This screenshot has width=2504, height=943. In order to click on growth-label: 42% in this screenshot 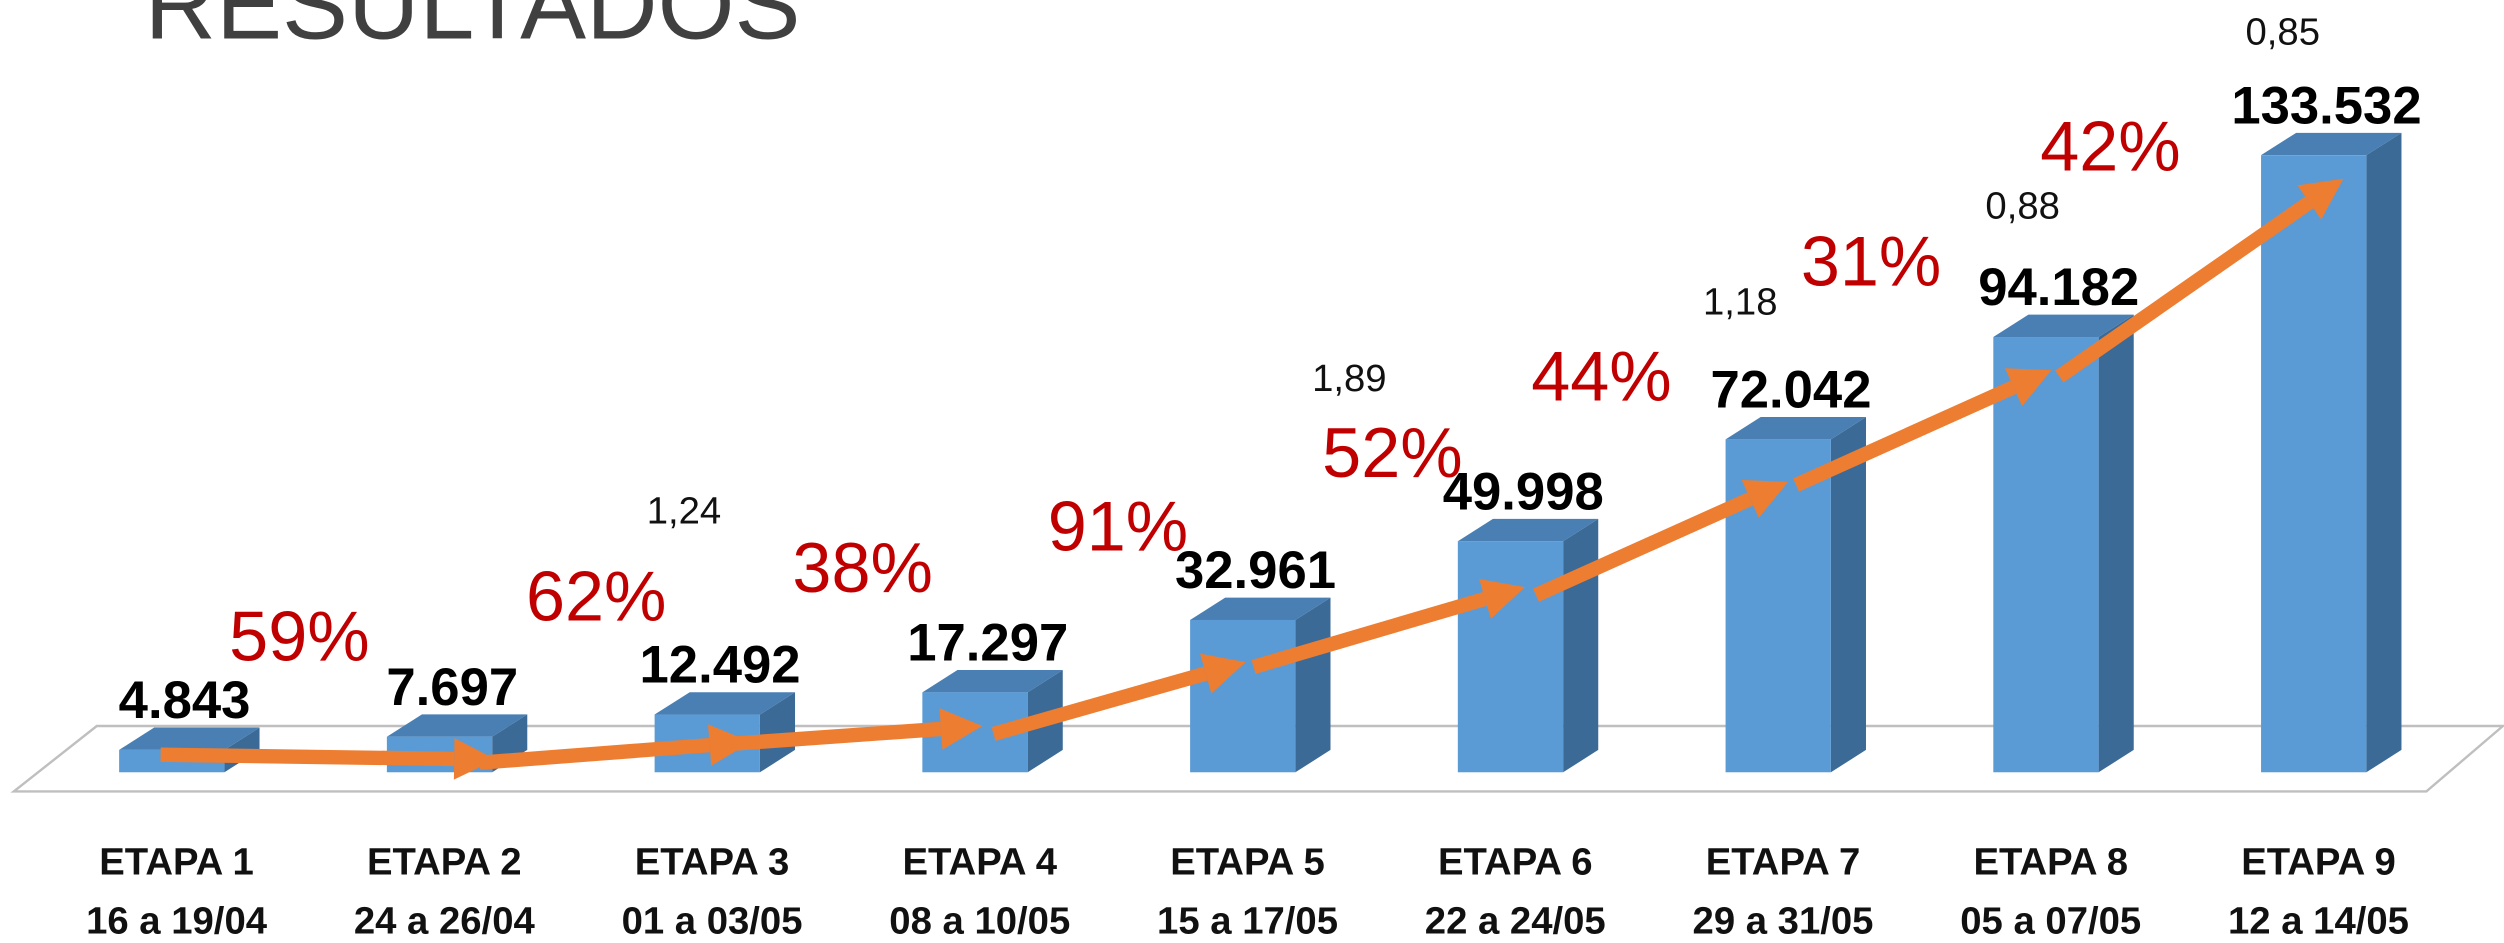, I will do `click(2110, 146)`.